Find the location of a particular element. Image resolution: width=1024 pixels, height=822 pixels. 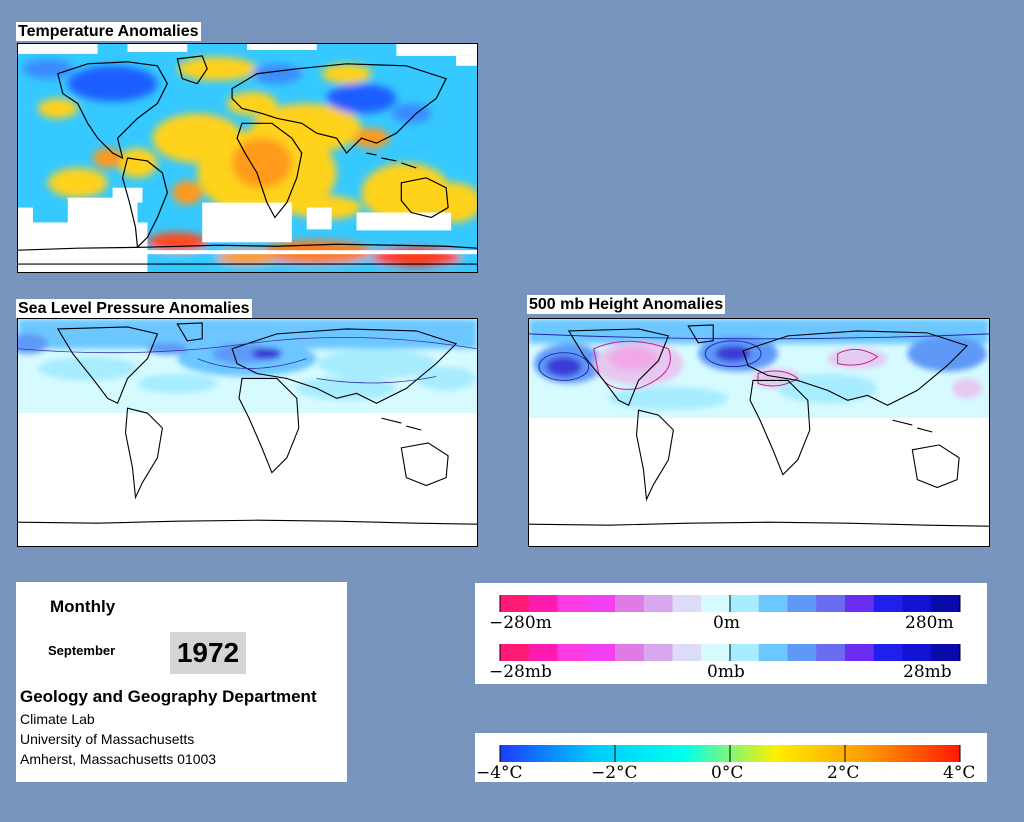

department-label: Geology and Geography Department is located at coordinates (168, 696).